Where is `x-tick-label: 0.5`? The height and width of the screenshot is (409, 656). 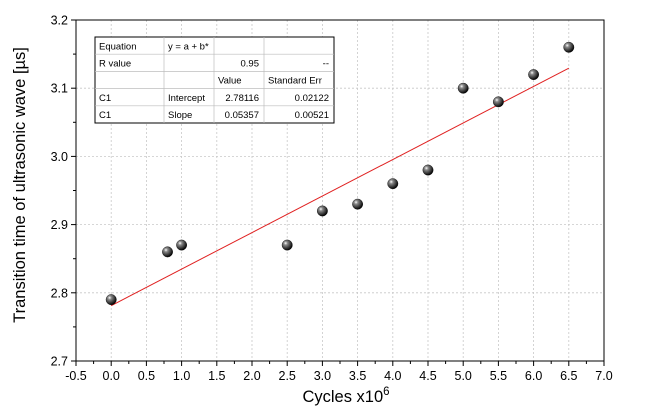 x-tick-label: 0.5 is located at coordinates (146, 376).